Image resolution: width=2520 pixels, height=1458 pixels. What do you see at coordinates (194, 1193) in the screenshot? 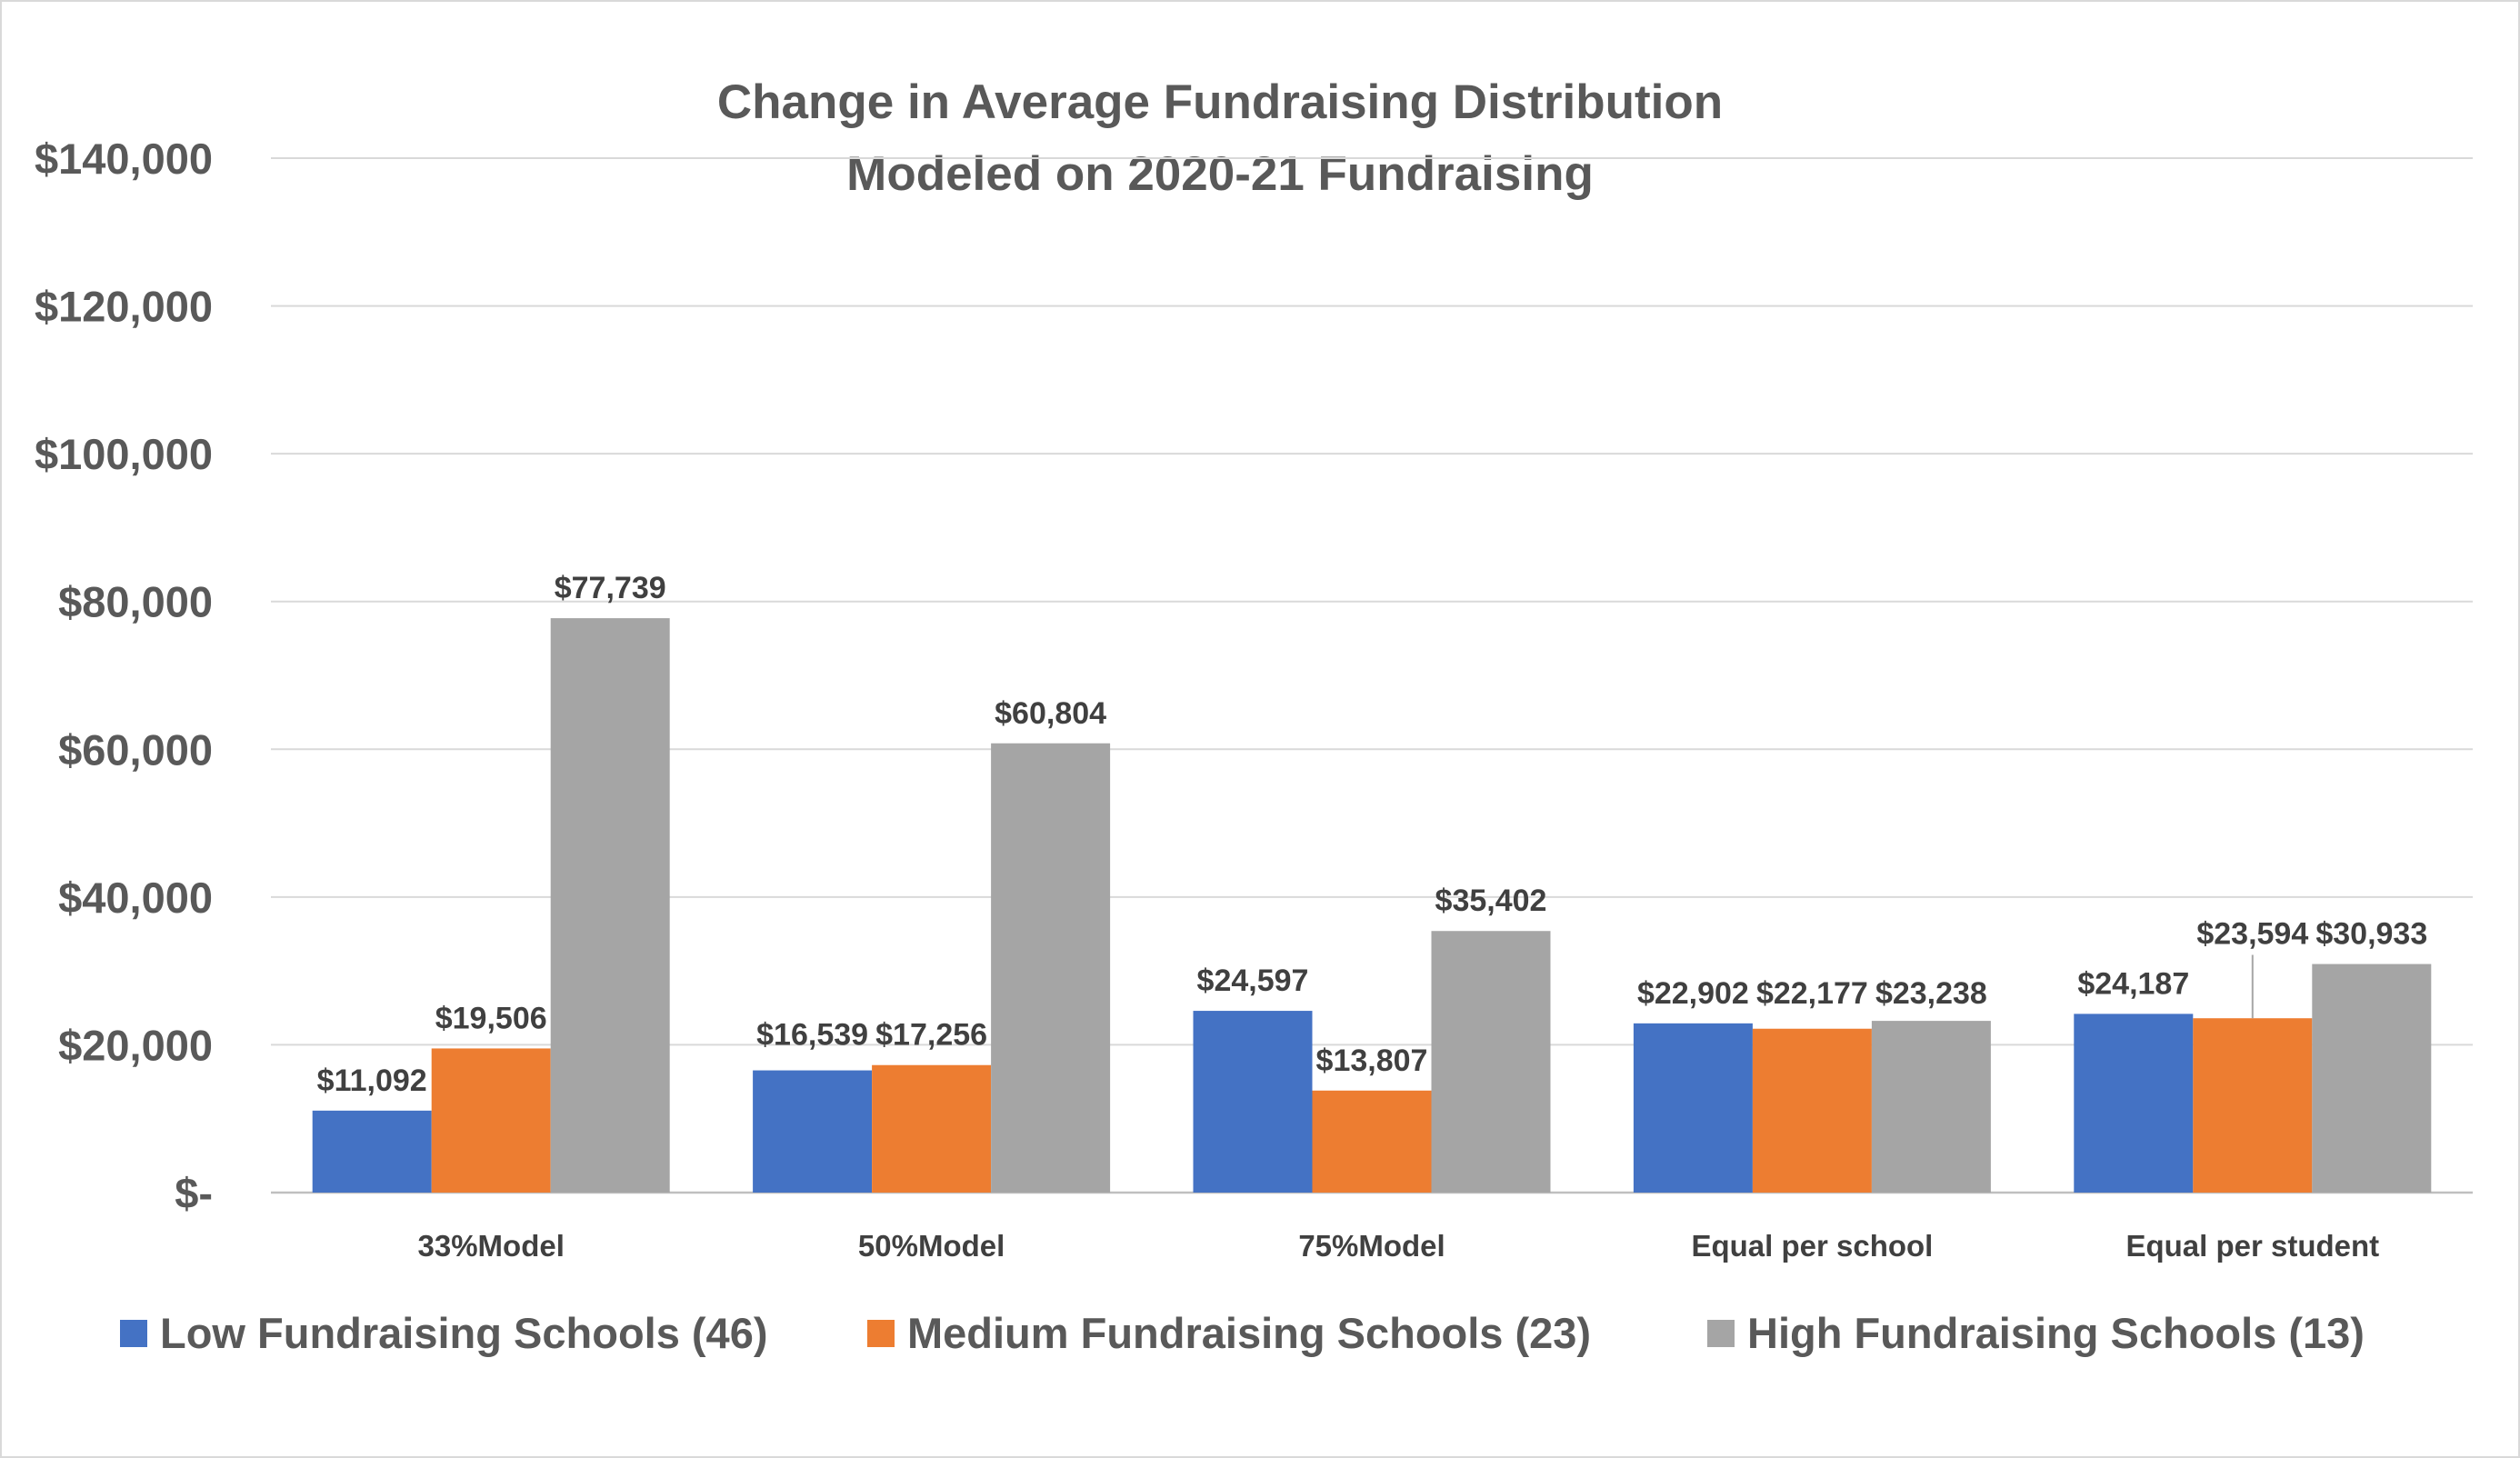
I see `y-tick-label: $-` at bounding box center [194, 1193].